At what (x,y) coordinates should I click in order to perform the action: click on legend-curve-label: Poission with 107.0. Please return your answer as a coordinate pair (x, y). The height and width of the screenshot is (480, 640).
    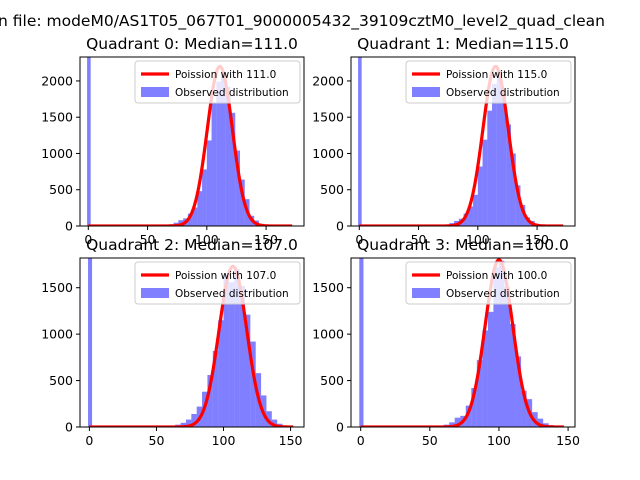
    Looking at the image, I should click on (225, 276).